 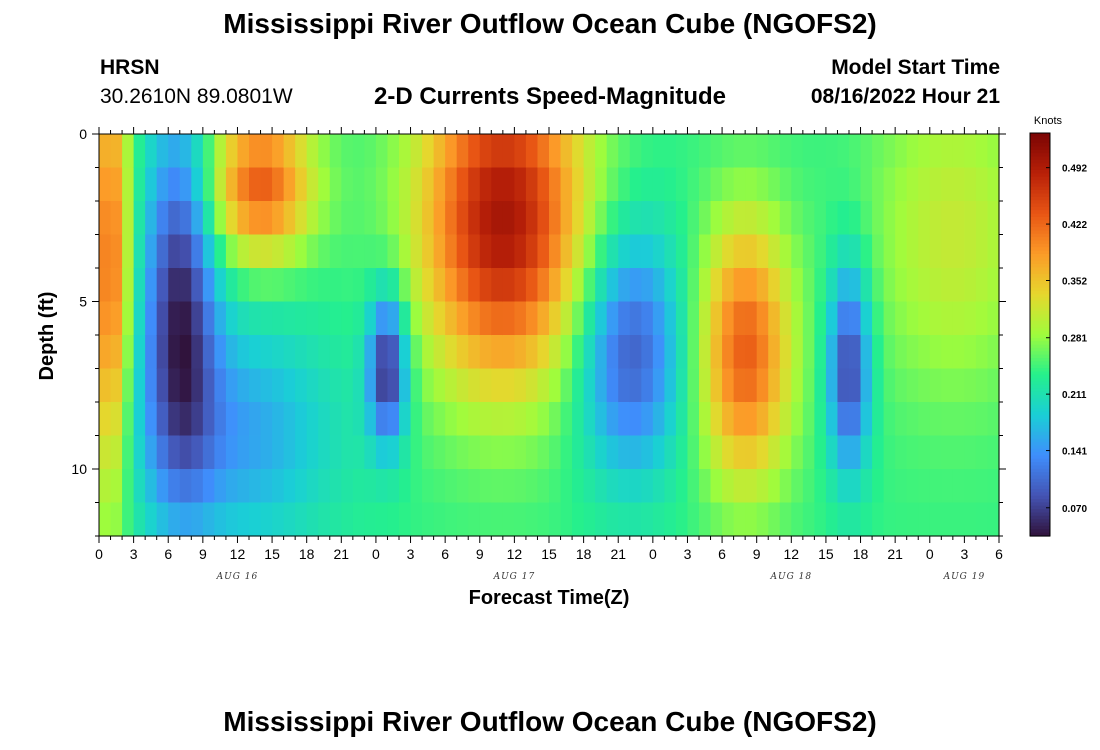 What do you see at coordinates (618, 554) in the screenshot?
I see `x-tick-label: 21` at bounding box center [618, 554].